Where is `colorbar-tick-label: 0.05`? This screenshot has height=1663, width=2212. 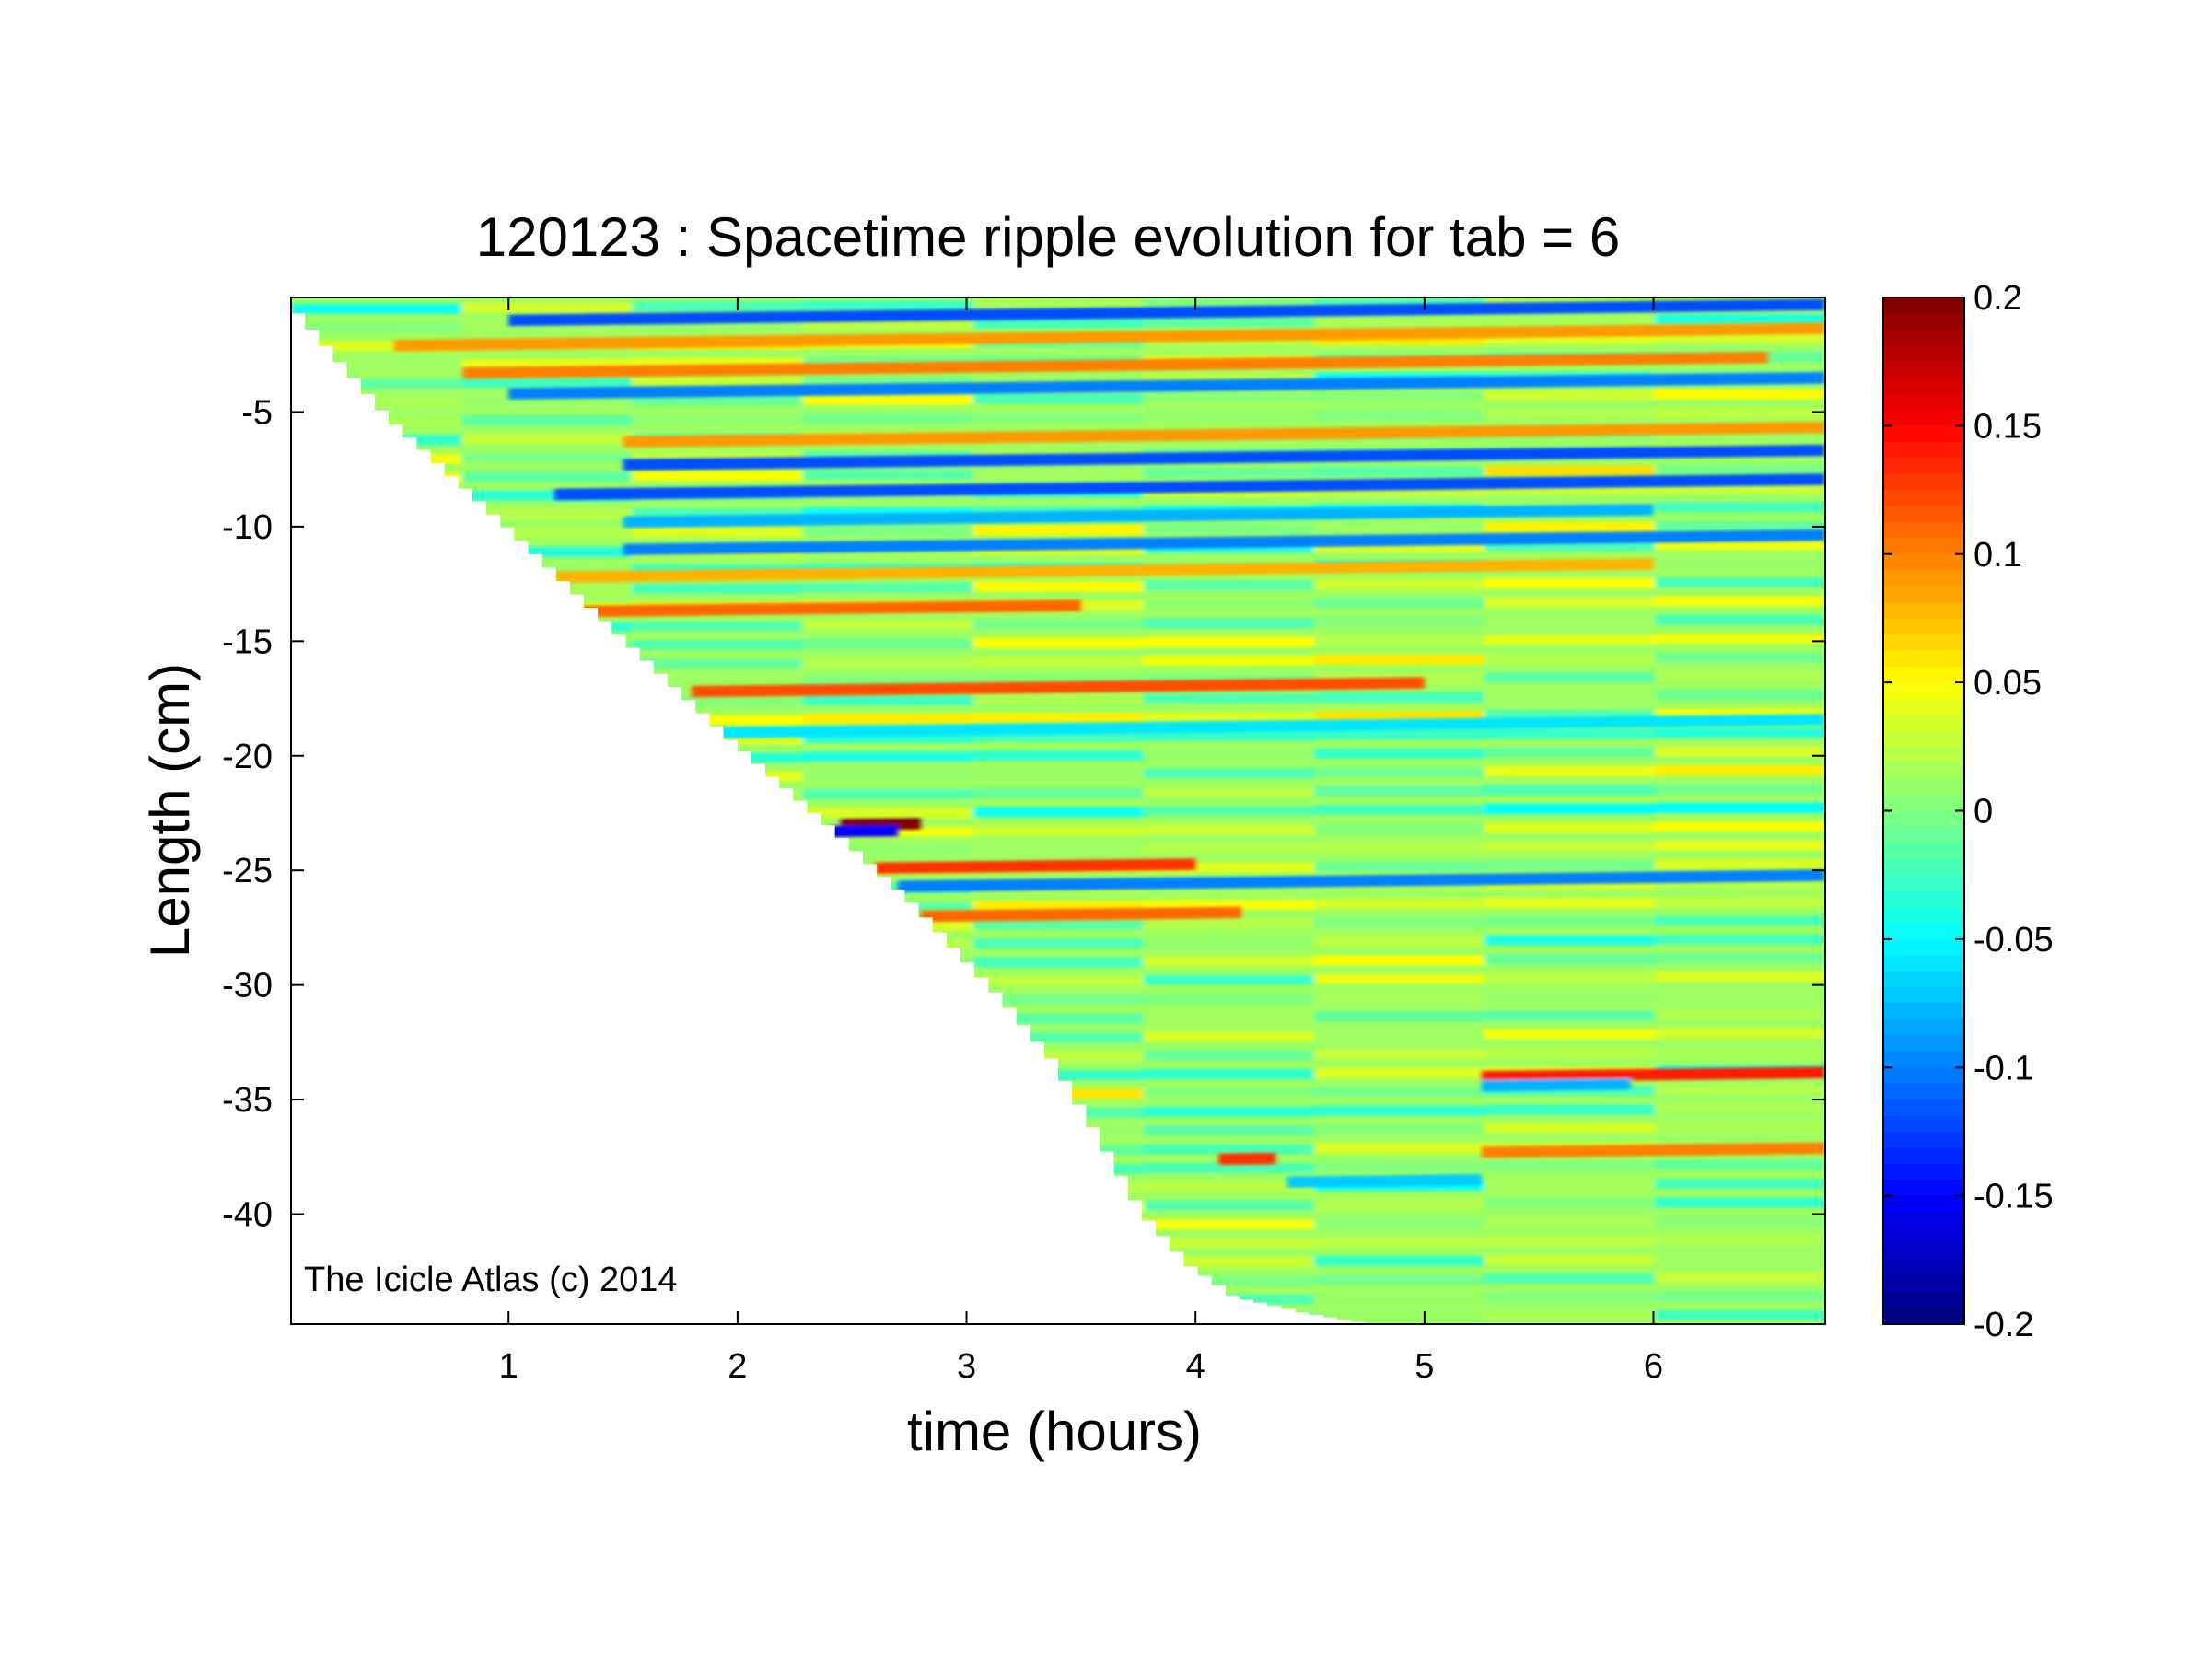 colorbar-tick-label: 0.05 is located at coordinates (2008, 684).